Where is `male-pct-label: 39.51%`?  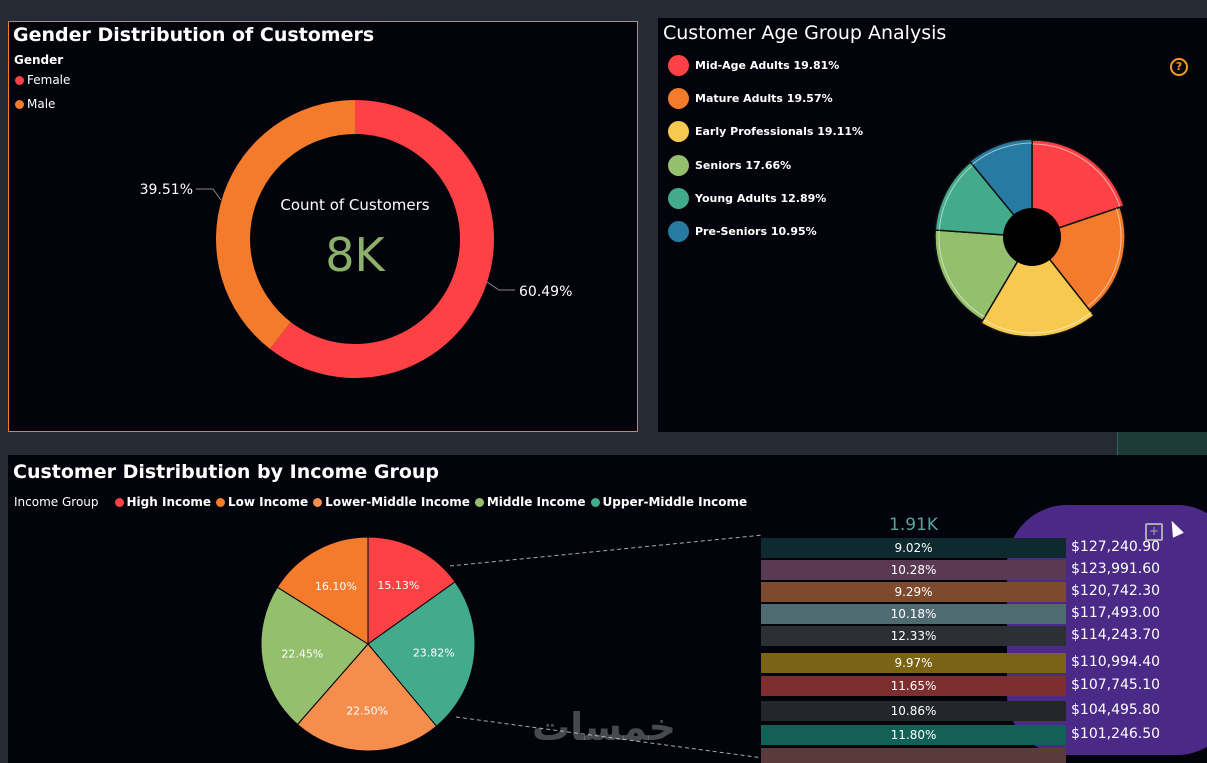 male-pct-label: 39.51% is located at coordinates (166, 190).